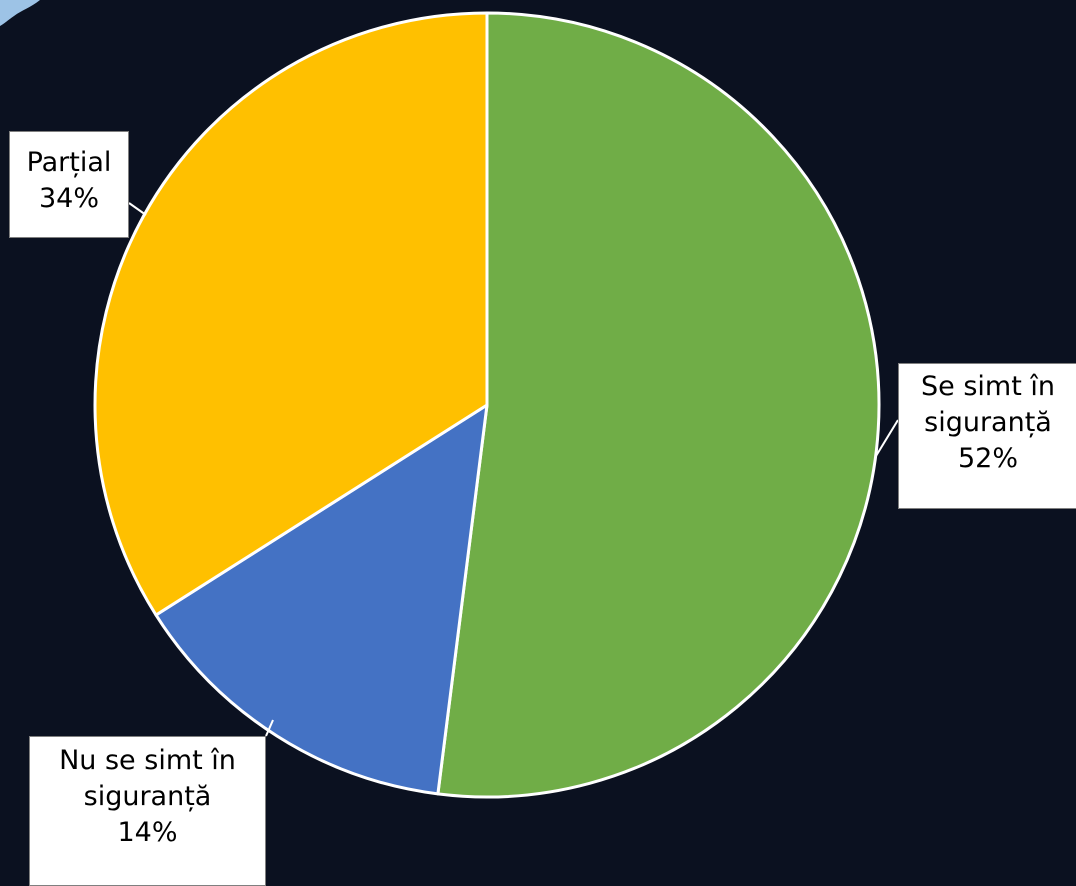  What do you see at coordinates (321, 599) in the screenshot?
I see `slice-nu-se-simt` at bounding box center [321, 599].